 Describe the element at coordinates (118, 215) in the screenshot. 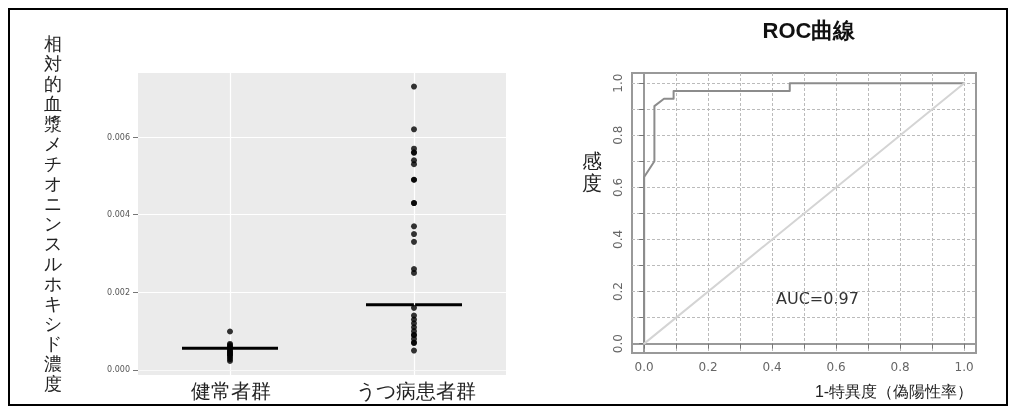

I see `y-tick-label: 0.004` at that location.